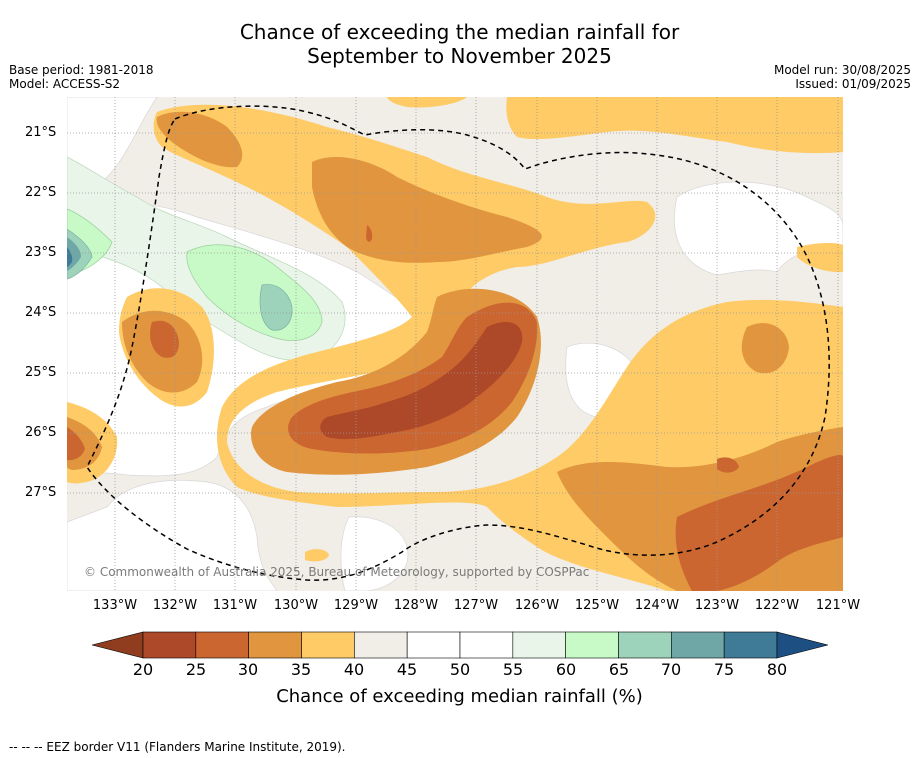 Image resolution: width=919 pixels, height=758 pixels. I want to click on lon-label: 124°W, so click(657, 605).